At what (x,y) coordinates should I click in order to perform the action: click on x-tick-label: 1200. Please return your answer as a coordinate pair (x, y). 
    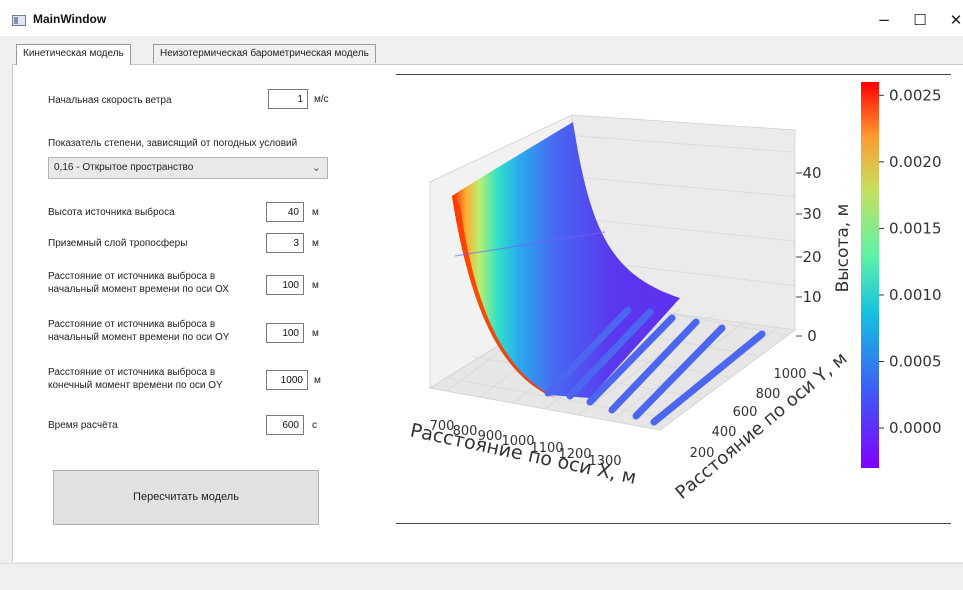
    Looking at the image, I should click on (574, 454).